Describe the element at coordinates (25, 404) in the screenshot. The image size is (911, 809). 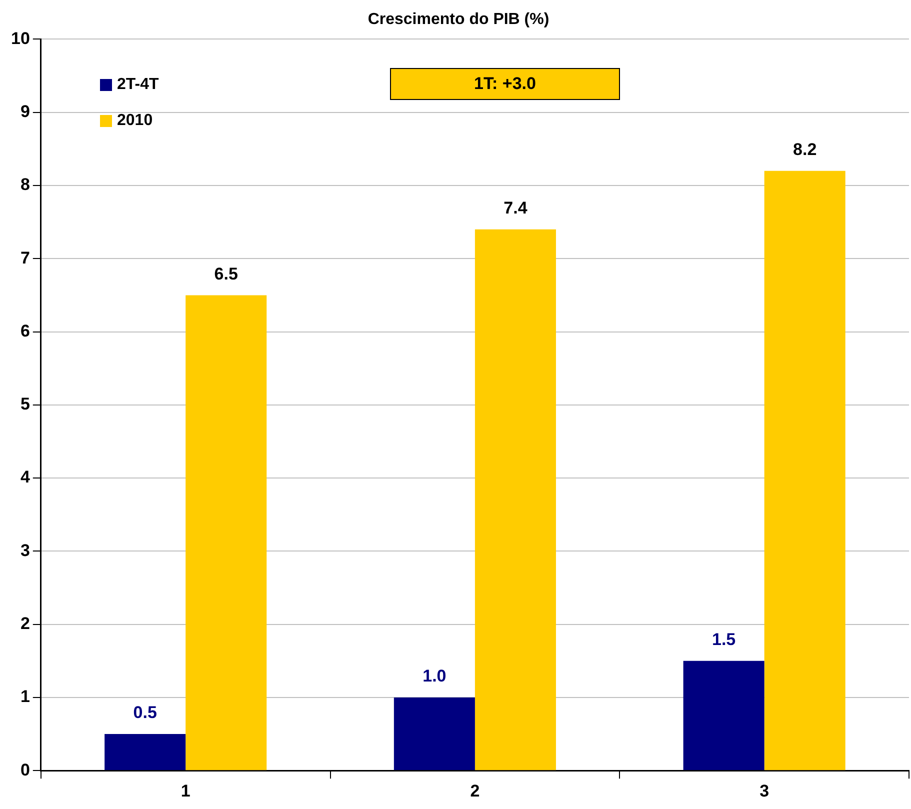
I see `y-tick-label: 5` at that location.